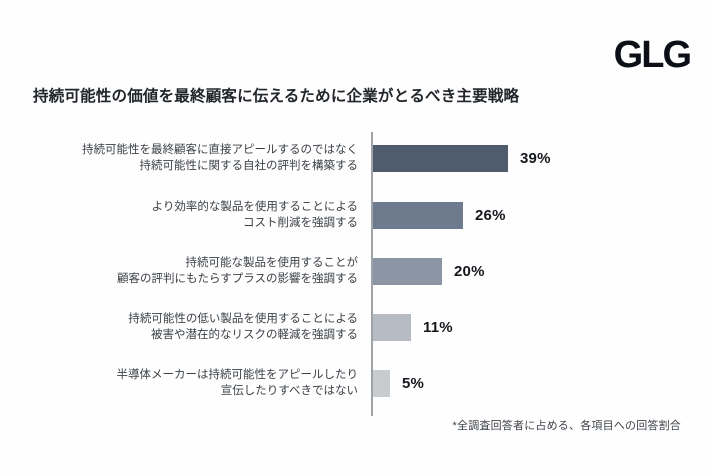  I want to click on value-label: 5%, so click(413, 383).